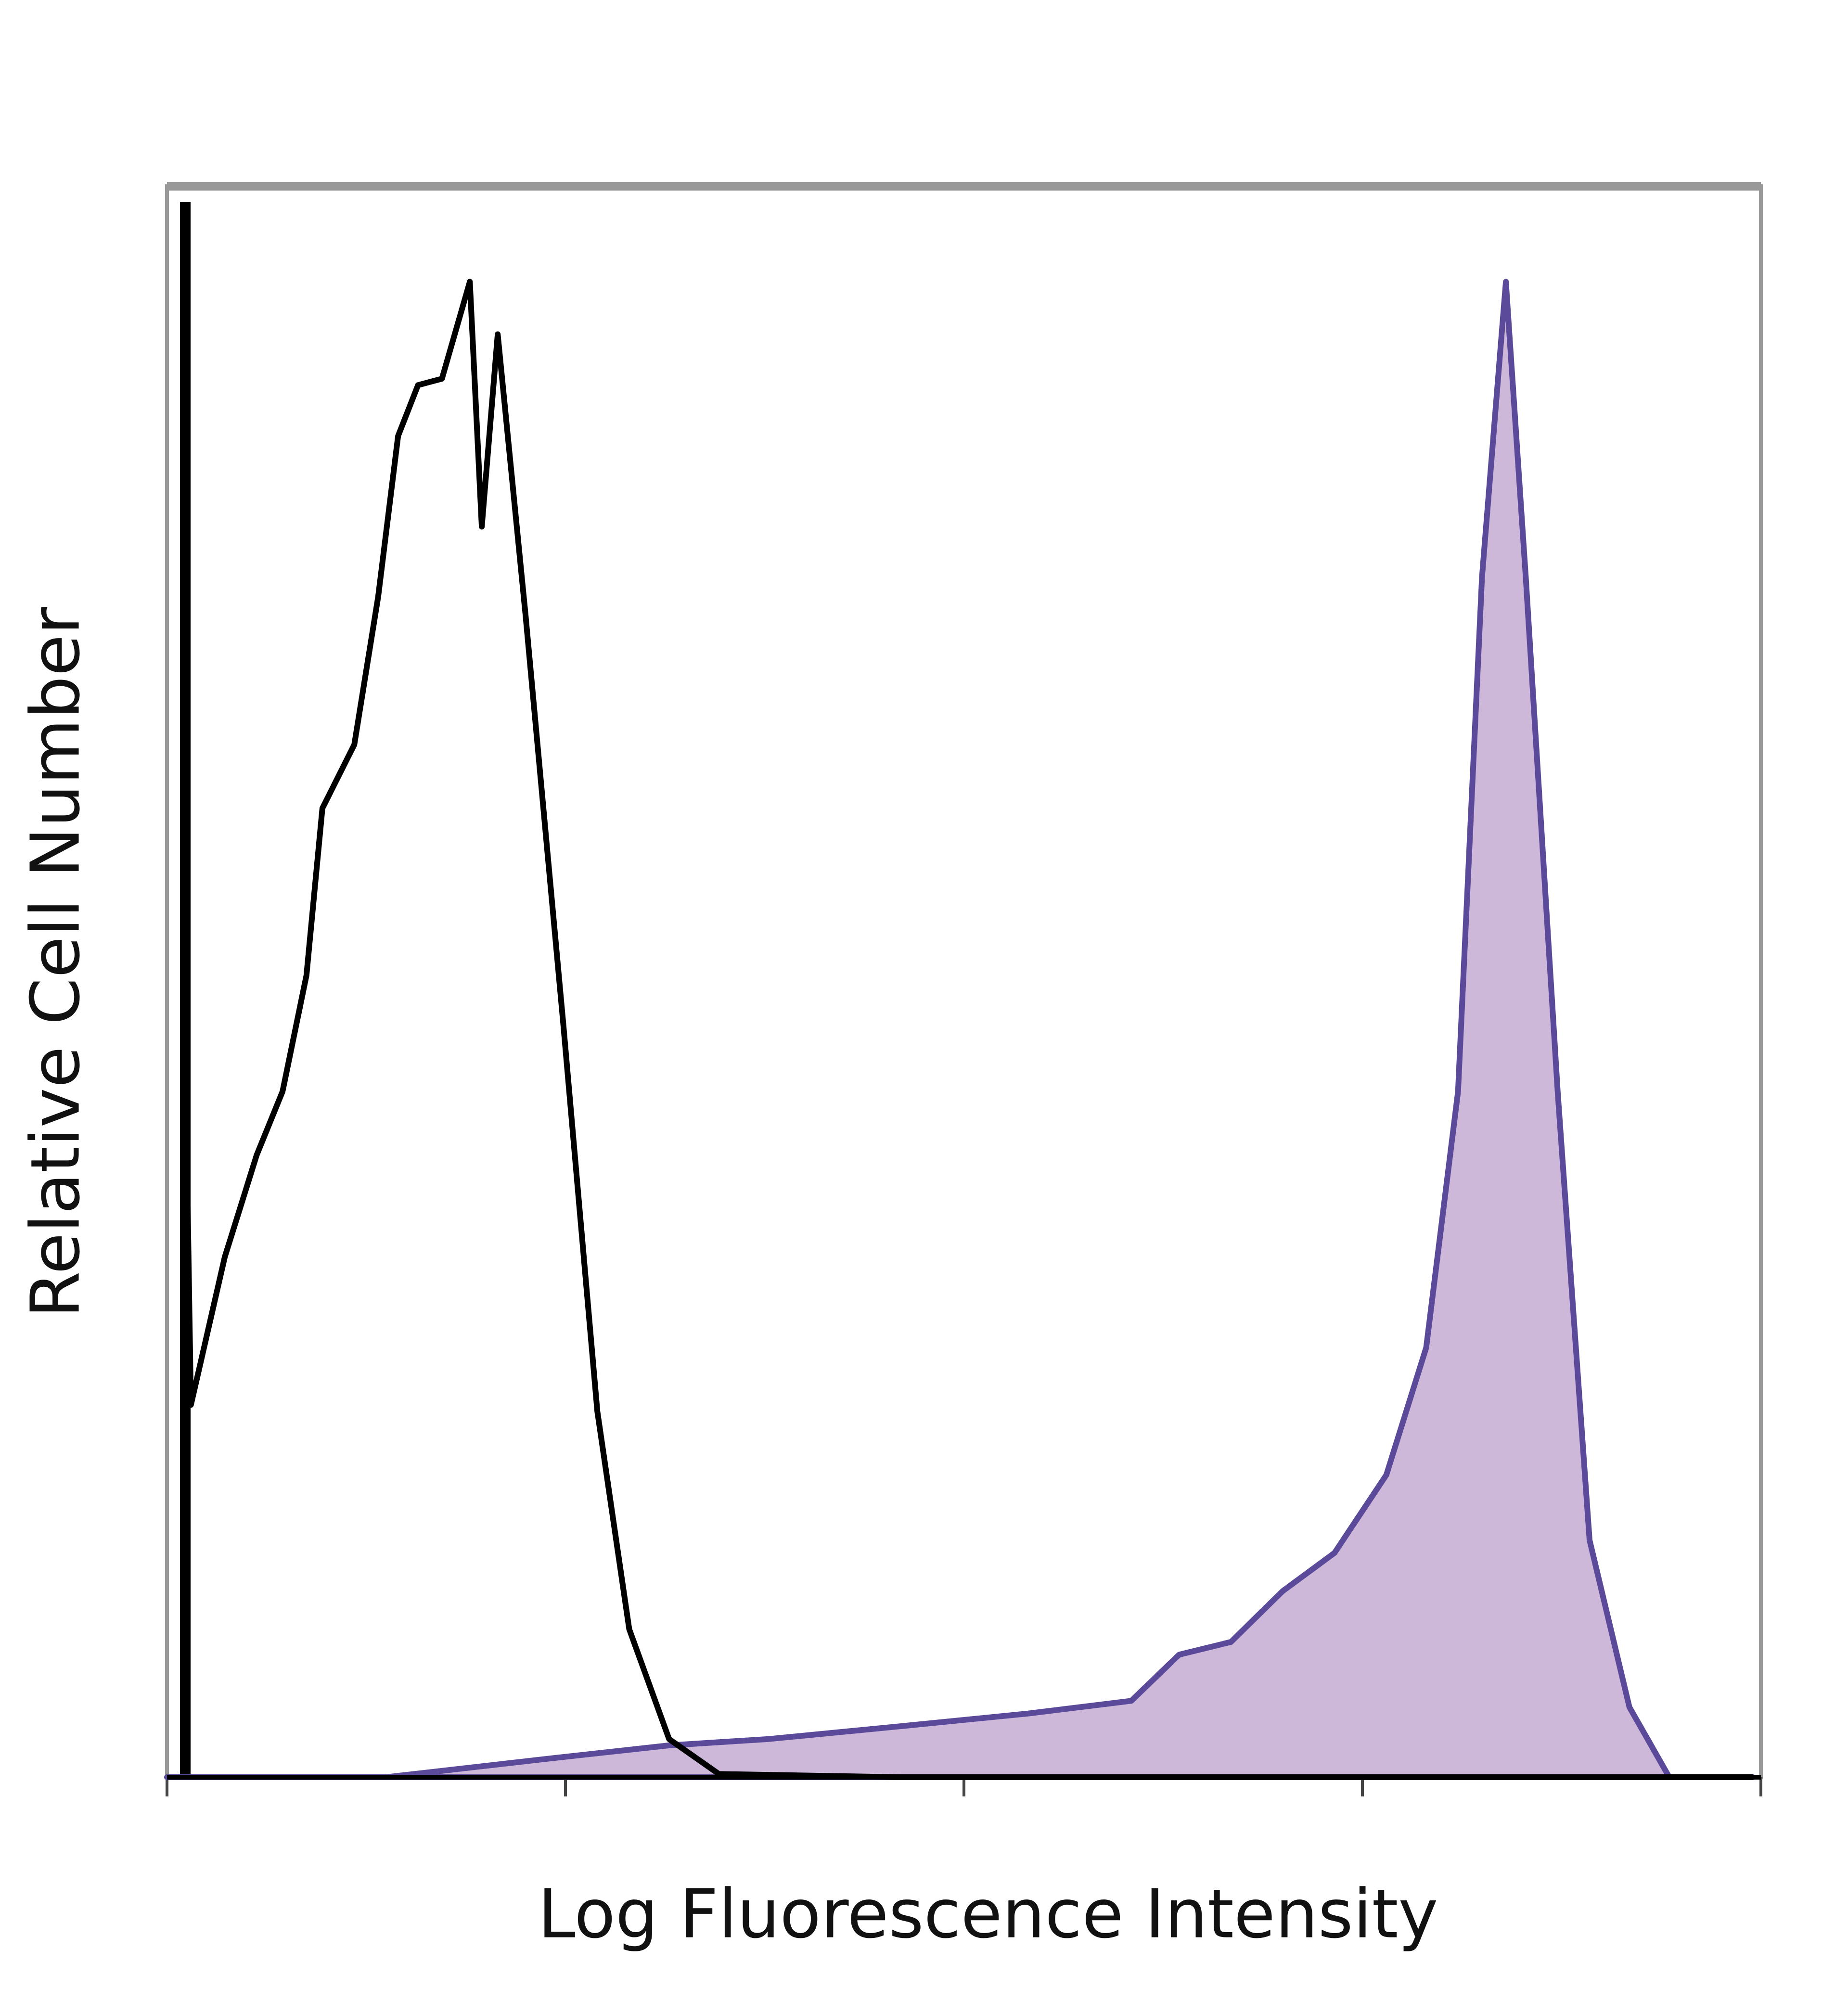 The height and width of the screenshot is (2000, 1848). Describe the element at coordinates (56, 962) in the screenshot. I see `y-axis-label: Relative Cell Number` at that location.